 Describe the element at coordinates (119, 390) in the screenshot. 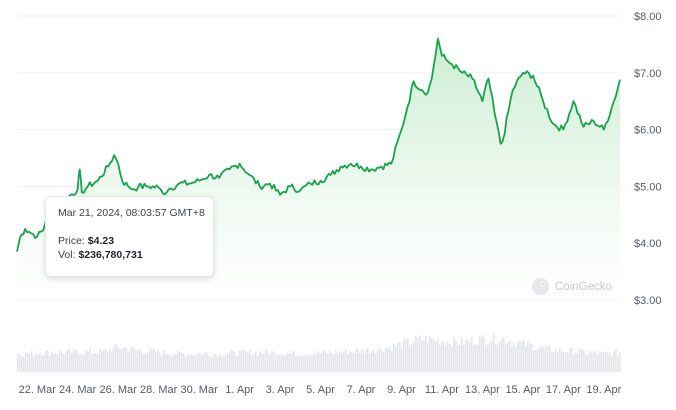

I see `x-tick-label: 26. Mar` at that location.